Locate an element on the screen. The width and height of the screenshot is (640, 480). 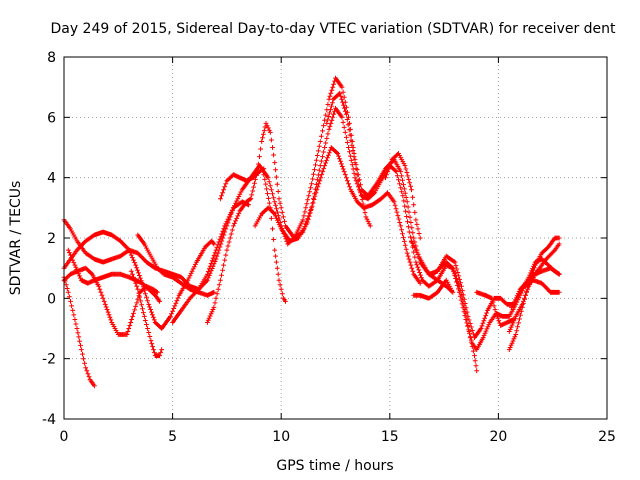
x-tick-label: 20 is located at coordinates (498, 437).